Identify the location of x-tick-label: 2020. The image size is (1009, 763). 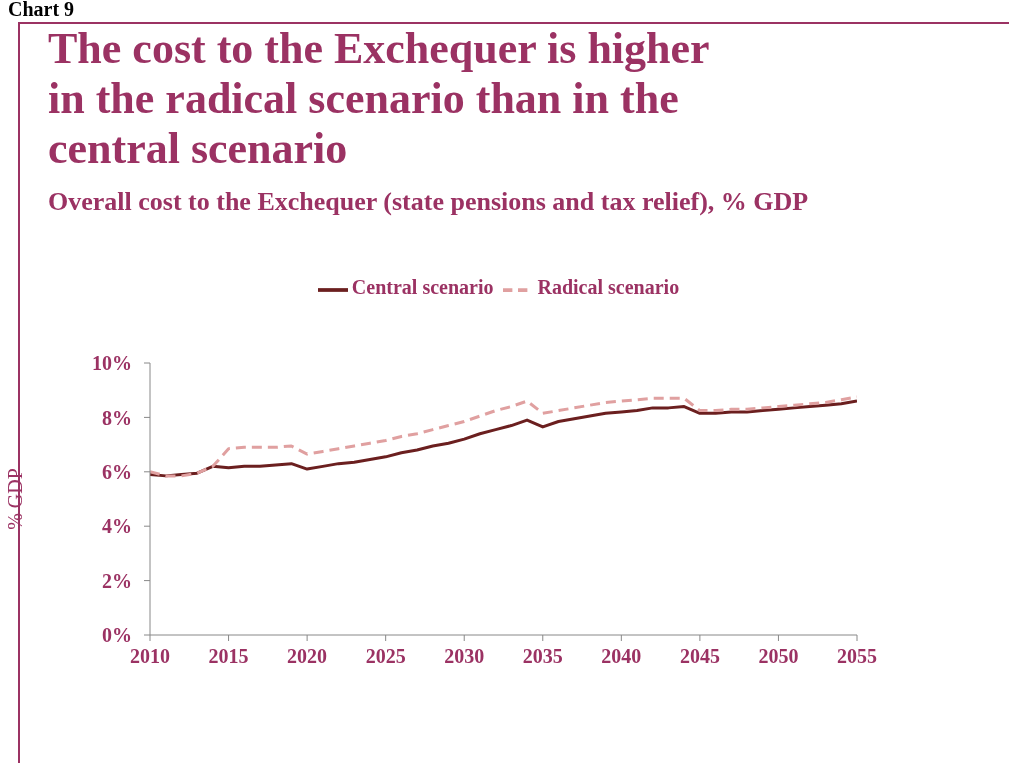
(307, 656).